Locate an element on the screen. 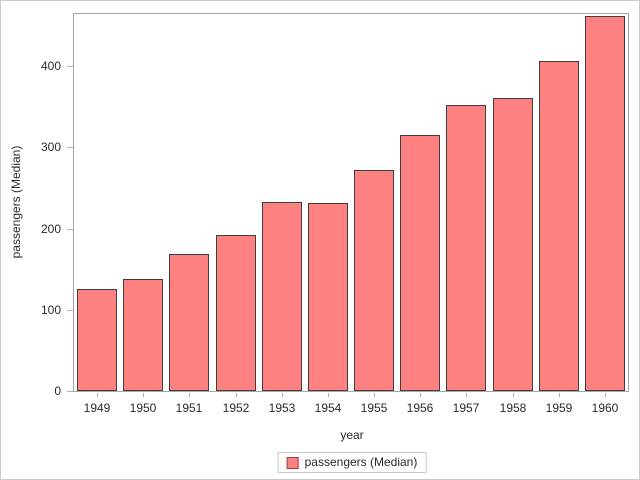 The height and width of the screenshot is (480, 640). x-tick-label: 1958 is located at coordinates (513, 408).